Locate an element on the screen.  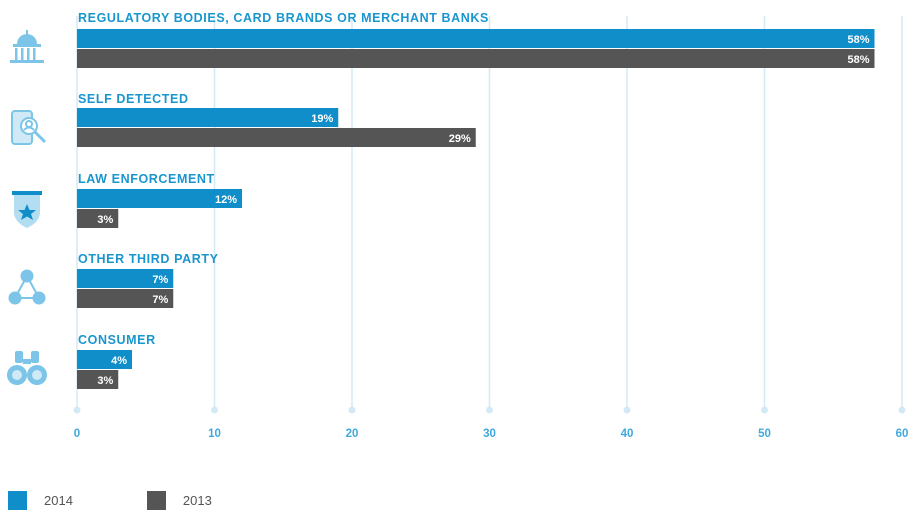
mobile-search-icon is located at coordinates (29, 127).